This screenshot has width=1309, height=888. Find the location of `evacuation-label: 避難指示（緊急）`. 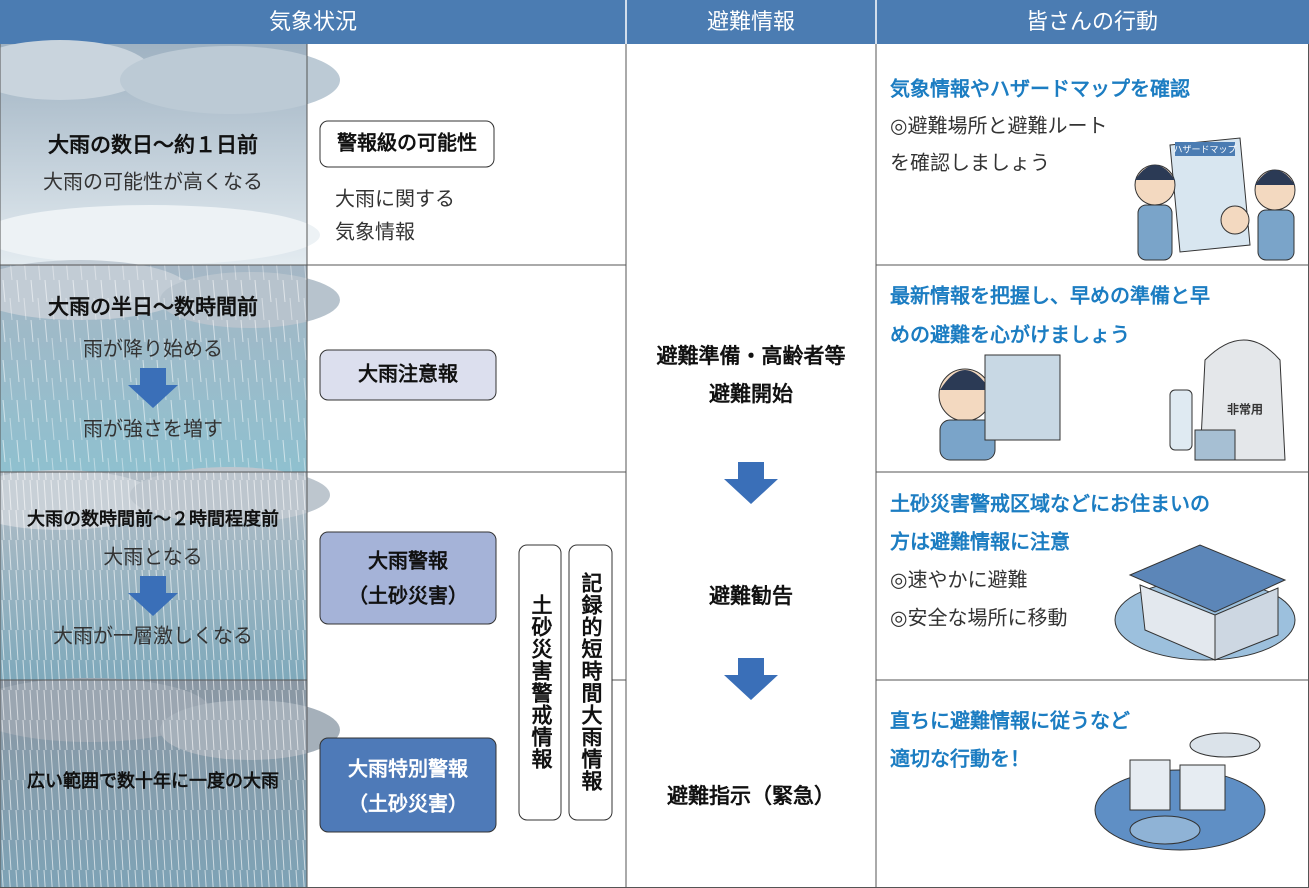

evacuation-label: 避難指示（緊急） is located at coordinates (751, 796).